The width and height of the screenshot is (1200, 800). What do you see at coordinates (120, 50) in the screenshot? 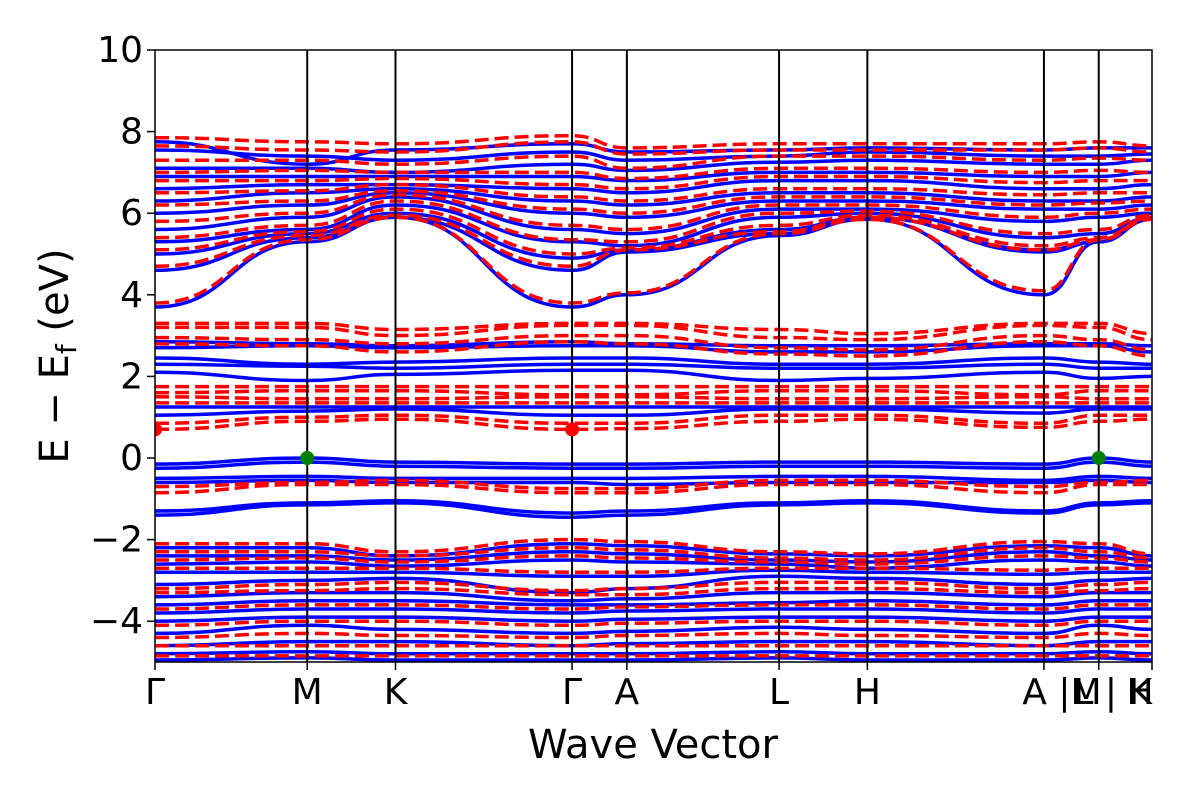
I see `y-tick-label: 10` at bounding box center [120, 50].